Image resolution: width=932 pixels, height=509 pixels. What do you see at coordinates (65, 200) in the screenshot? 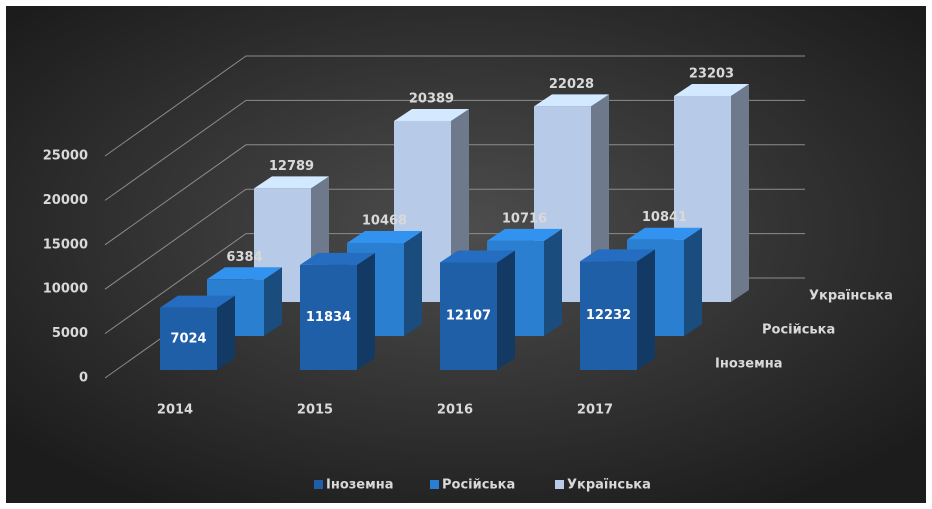
I see `y-tick-label: 20000` at bounding box center [65, 200].